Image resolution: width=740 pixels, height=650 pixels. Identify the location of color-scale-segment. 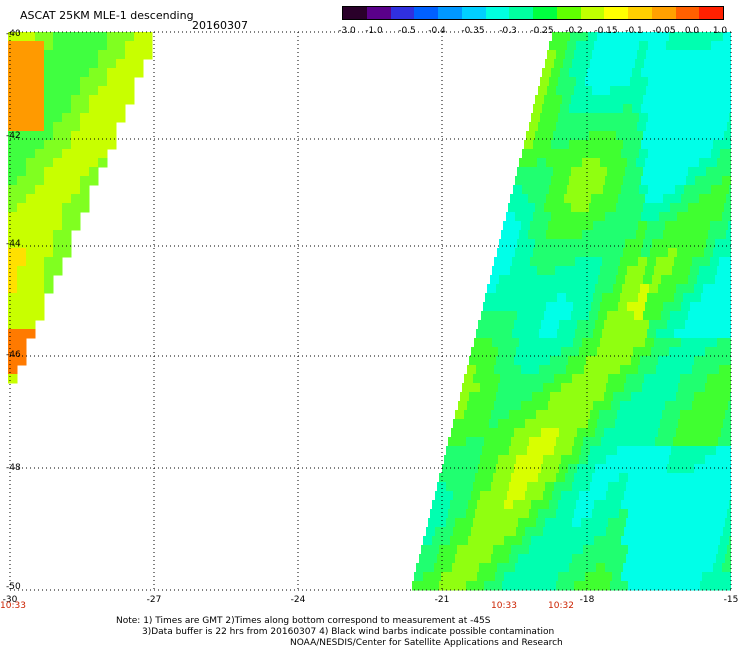
(663, 13).